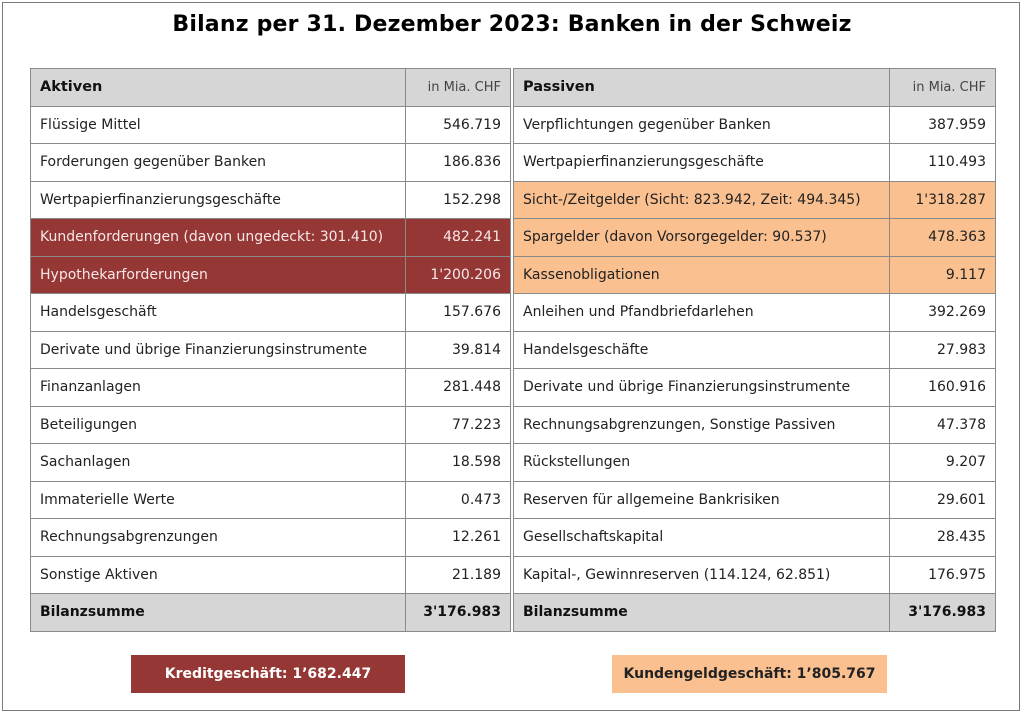  What do you see at coordinates (458, 87) in the screenshot?
I see `aktiven-unit: in Mia. CHF` at bounding box center [458, 87].